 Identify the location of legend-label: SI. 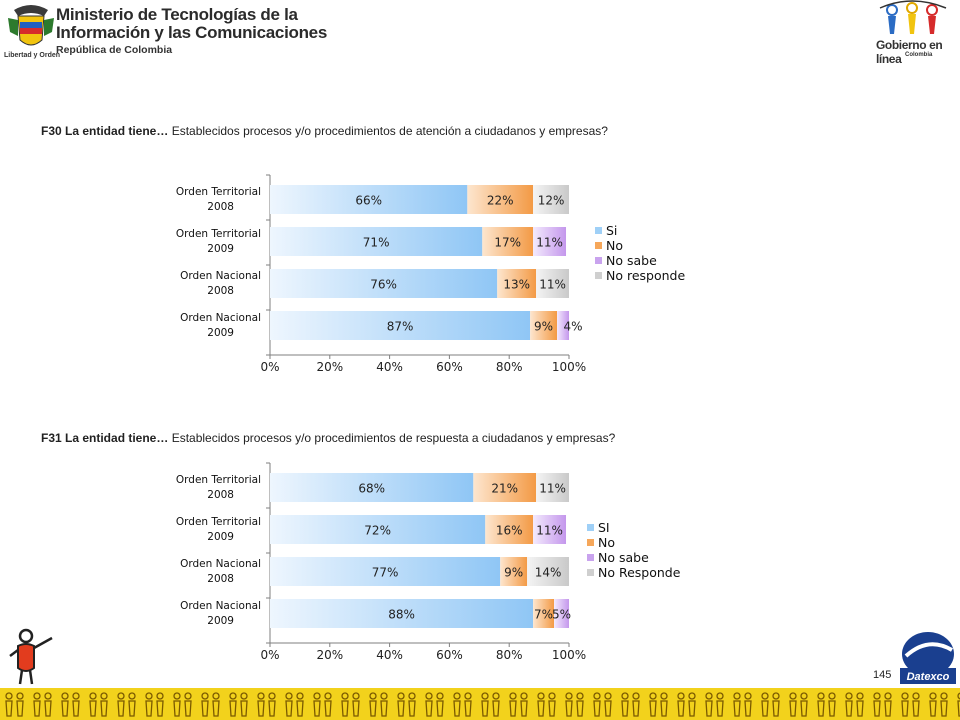
(604, 527).